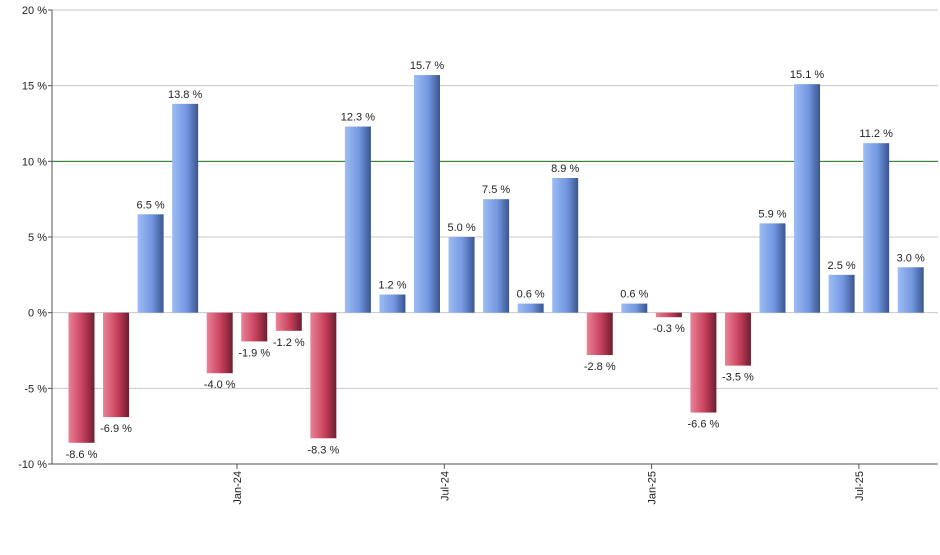 The height and width of the screenshot is (555, 940). Describe the element at coordinates (392, 286) in the screenshot. I see `data-label: 1.2 %` at that location.